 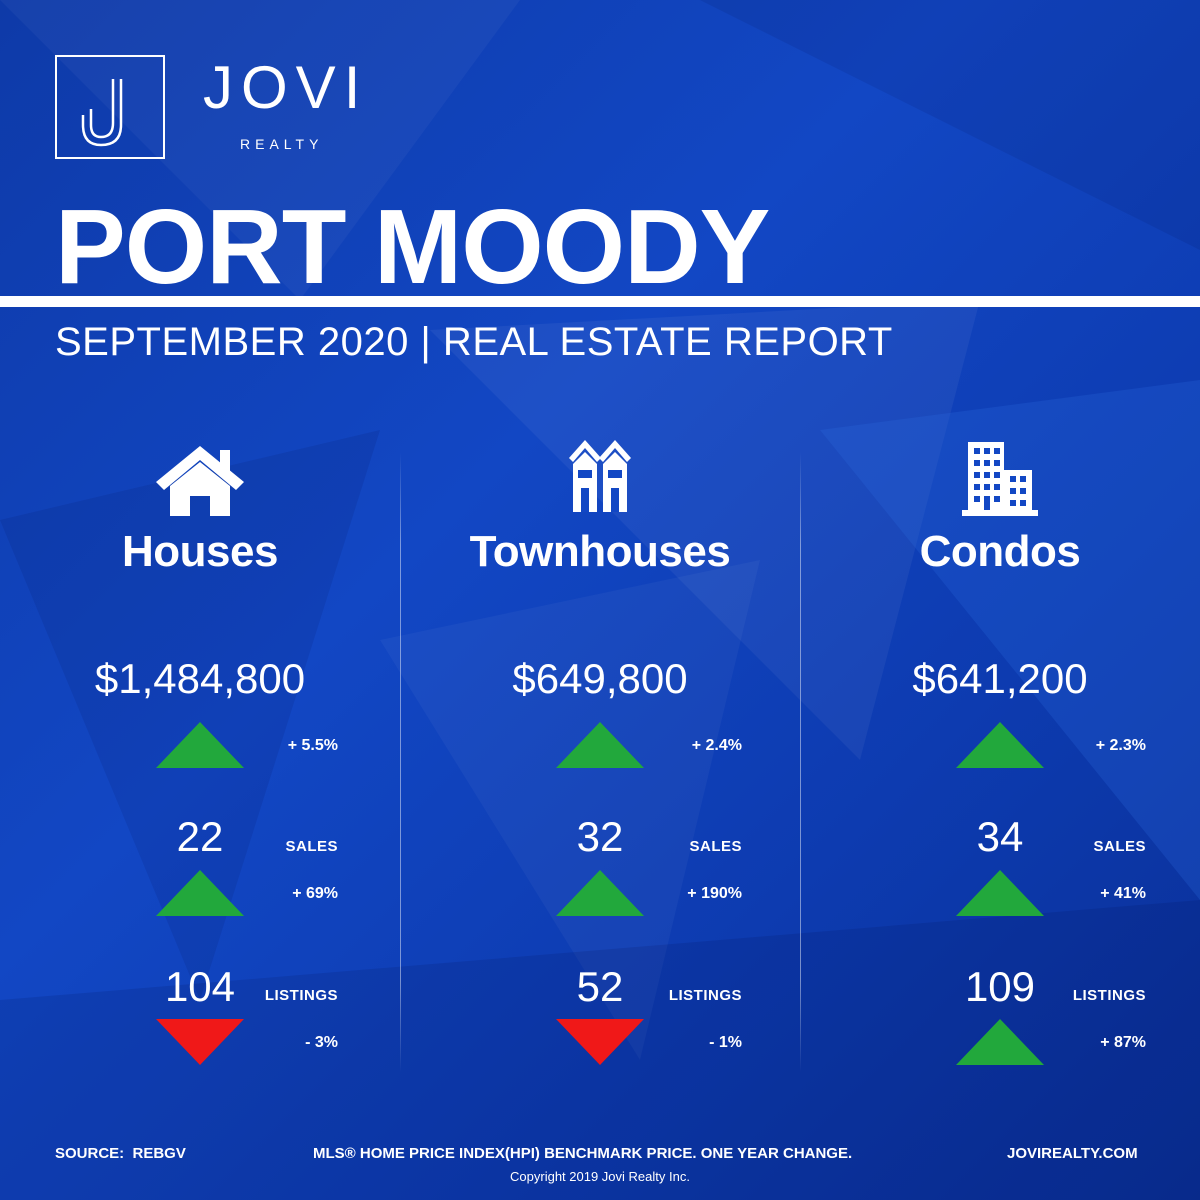 What do you see at coordinates (200, 678) in the screenshot?
I see `benchmark-price: $1,484,800` at bounding box center [200, 678].